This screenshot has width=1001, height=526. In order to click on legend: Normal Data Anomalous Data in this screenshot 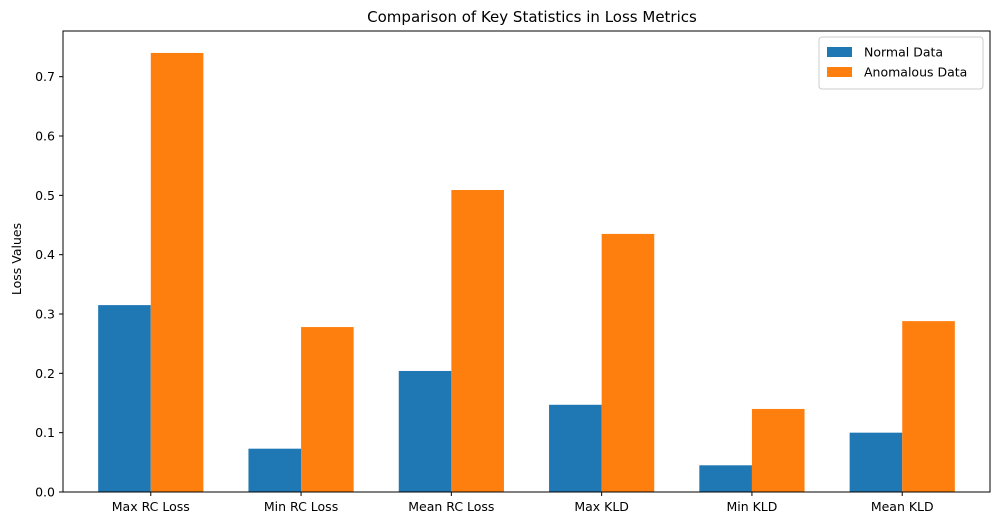, I will do `click(901, 63)`.